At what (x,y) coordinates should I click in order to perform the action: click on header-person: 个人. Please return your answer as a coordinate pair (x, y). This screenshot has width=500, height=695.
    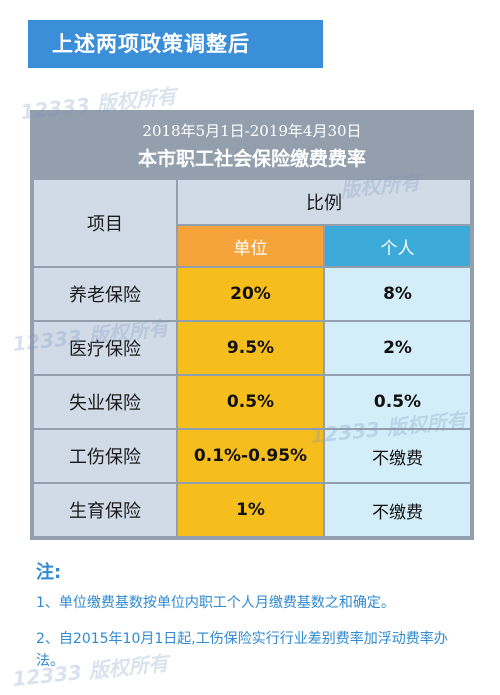
    Looking at the image, I should click on (397, 246).